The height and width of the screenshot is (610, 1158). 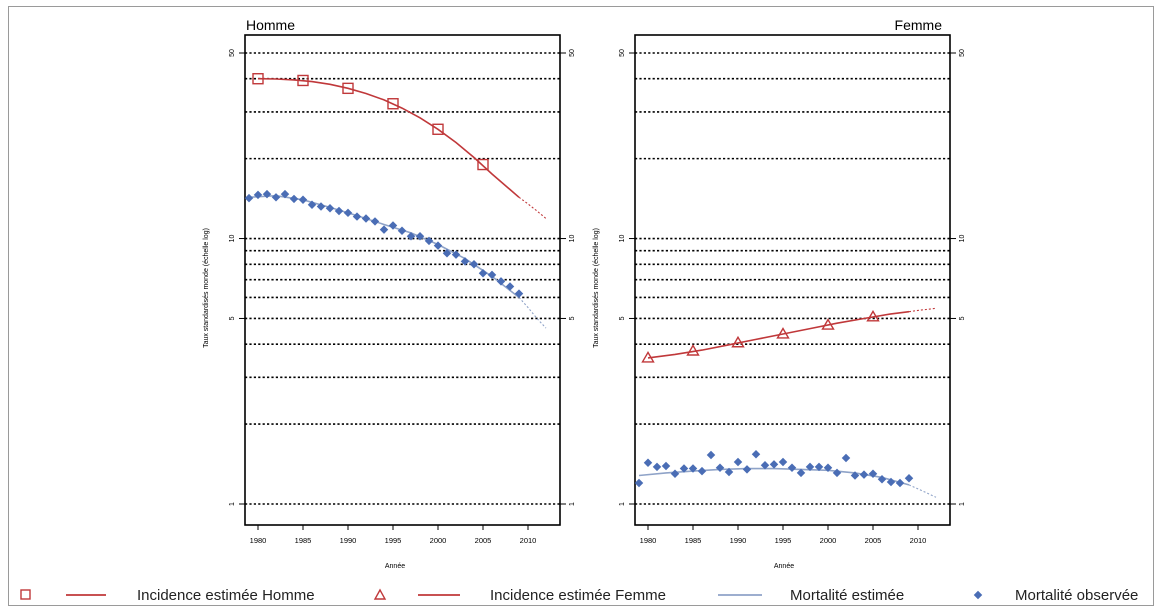 What do you see at coordinates (978, 595) in the screenshot?
I see `legend-x-icon` at bounding box center [978, 595].